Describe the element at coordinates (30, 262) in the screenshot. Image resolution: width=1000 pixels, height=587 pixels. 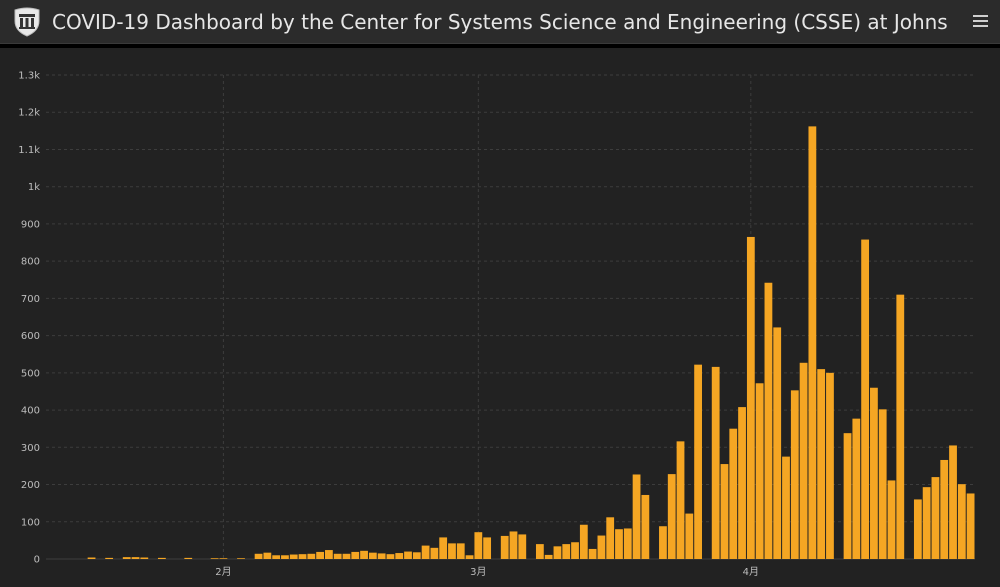
I see `y-tick-label: 800` at that location.